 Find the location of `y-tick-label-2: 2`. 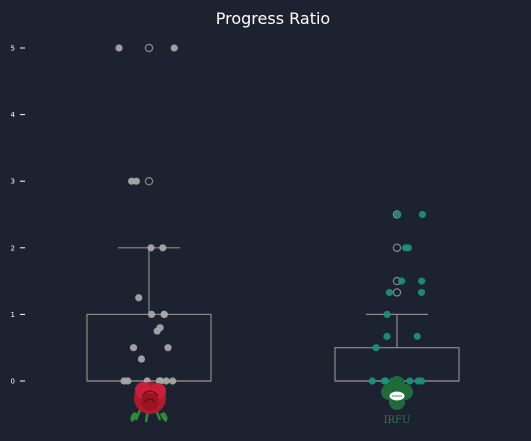

y-tick-label-2: 2 is located at coordinates (13, 248).